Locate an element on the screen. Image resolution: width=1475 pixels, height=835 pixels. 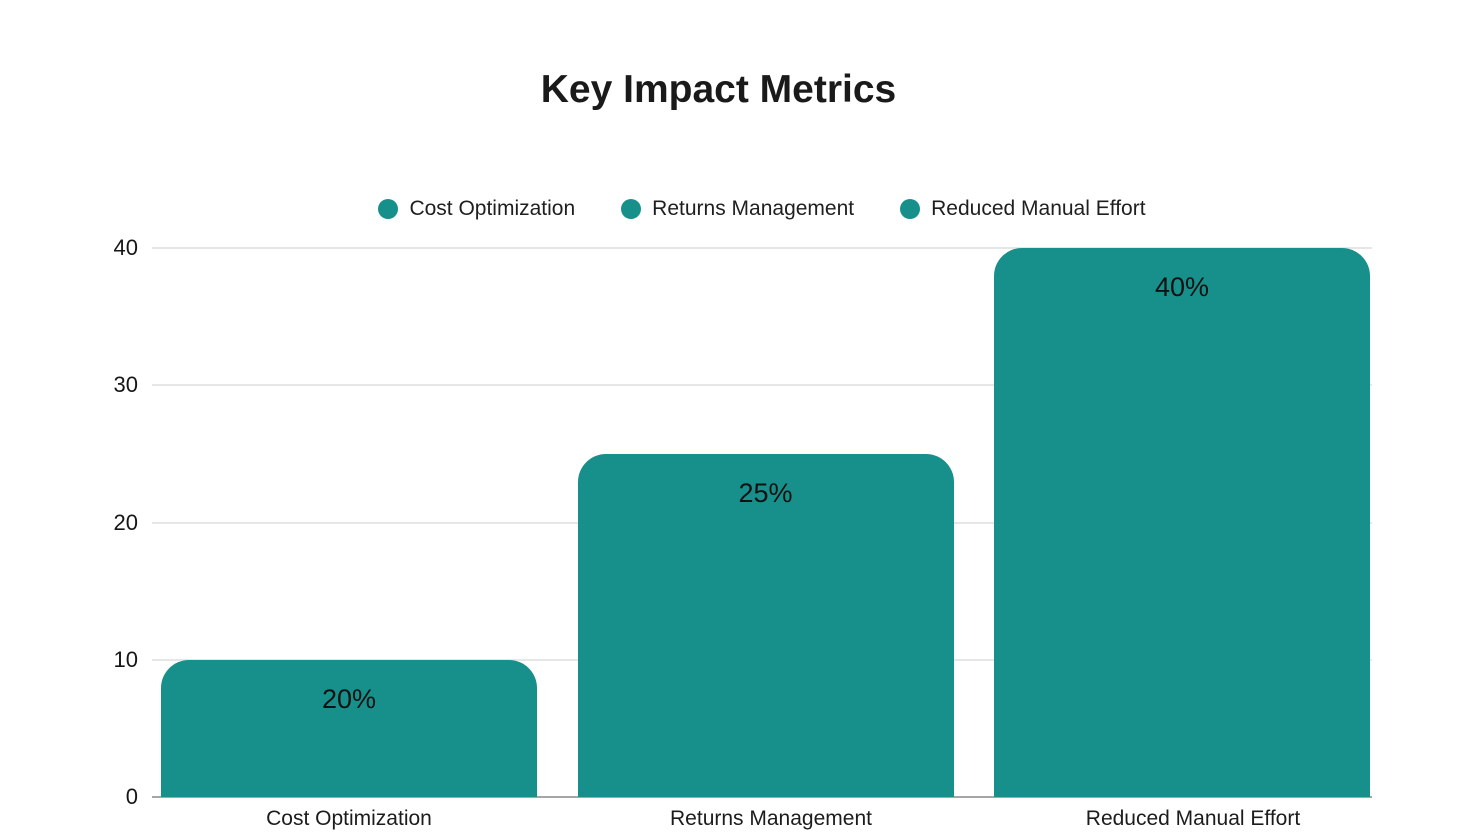
legend-item-cost-optimization: Cost Optimization is located at coordinates (476, 209).